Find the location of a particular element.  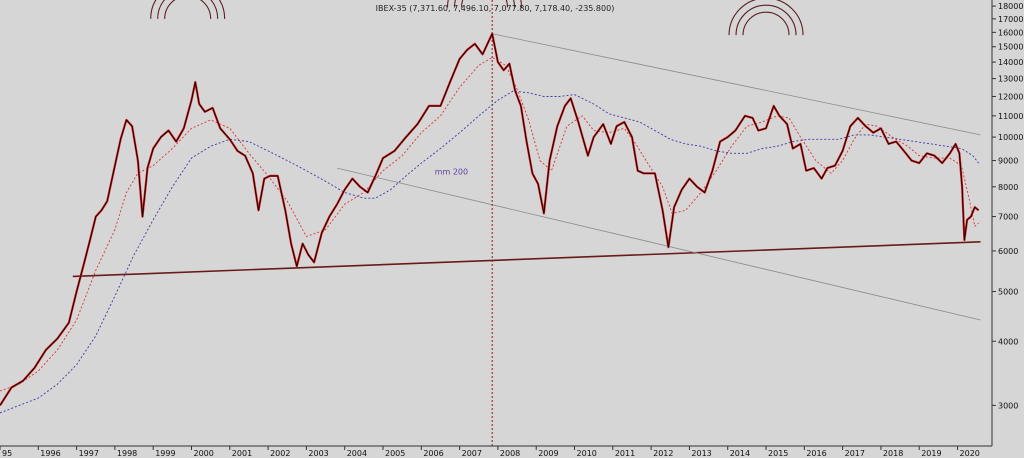

y-tick-label: 11000 is located at coordinates (1010, 116).